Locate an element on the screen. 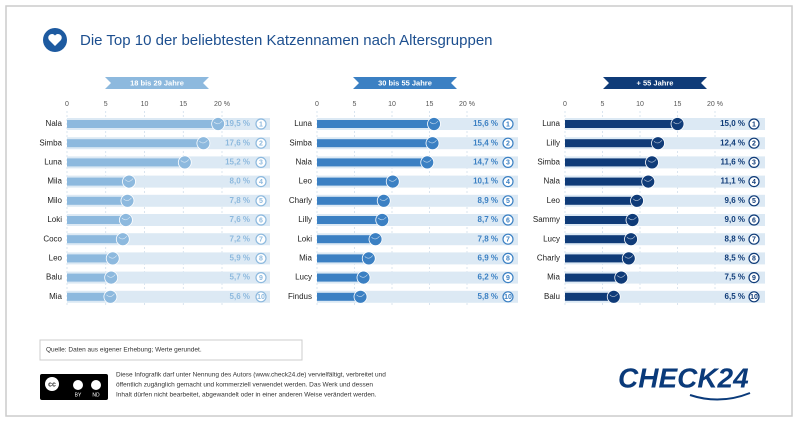 This screenshot has width=800, height=424. value-label: 15,0 % is located at coordinates (732, 123).